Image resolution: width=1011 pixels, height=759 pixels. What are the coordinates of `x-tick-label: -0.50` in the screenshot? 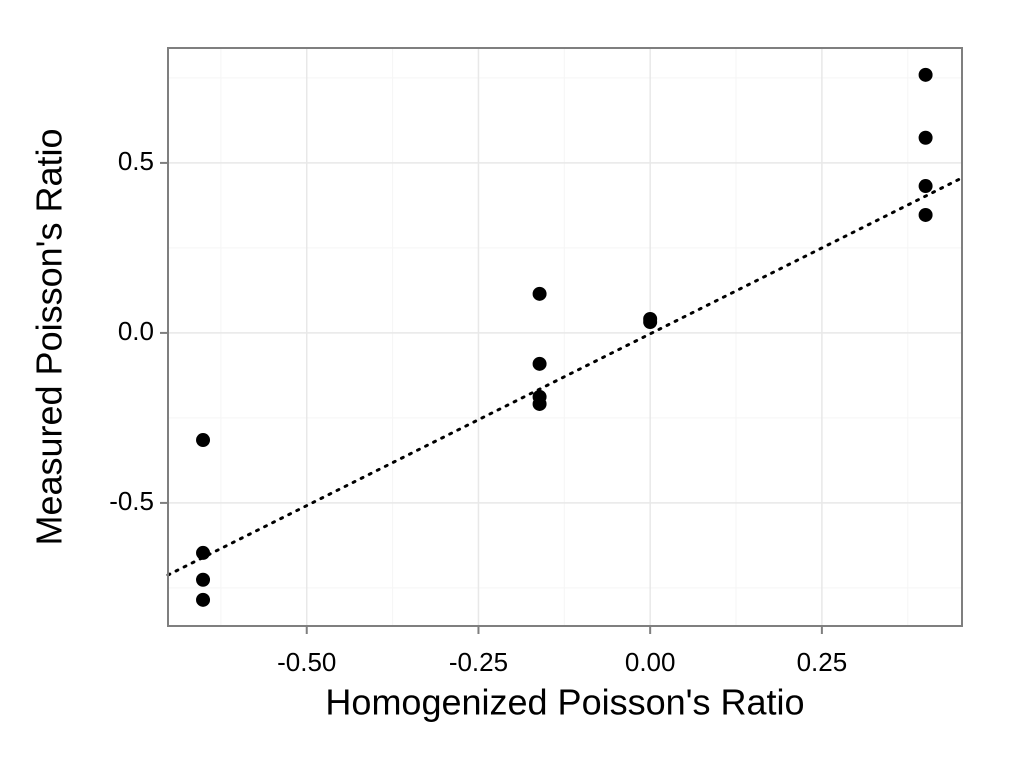 It's located at (306, 662).